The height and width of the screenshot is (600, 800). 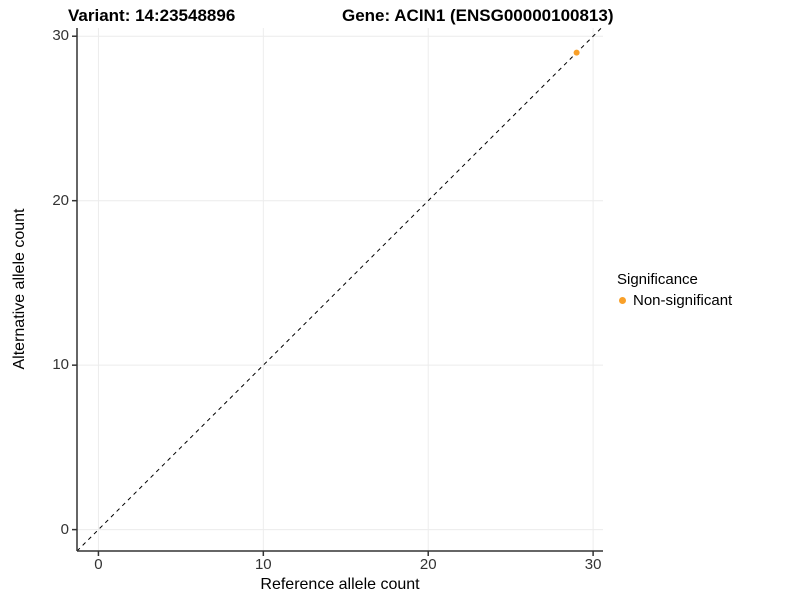 What do you see at coordinates (152, 15) in the screenshot?
I see `plot-title-variant: Variant: 14:23548896` at bounding box center [152, 15].